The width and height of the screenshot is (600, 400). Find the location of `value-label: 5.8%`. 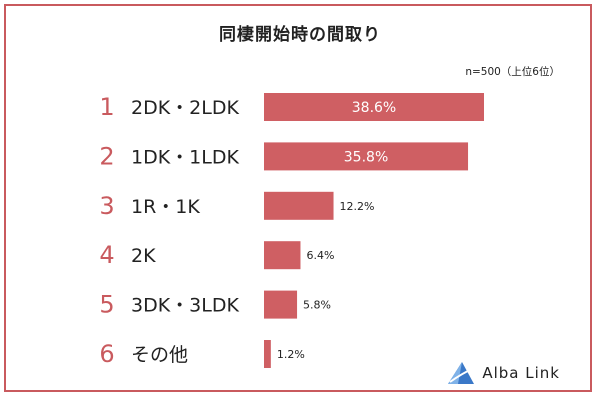

value-label: 5.8% is located at coordinates (317, 305).